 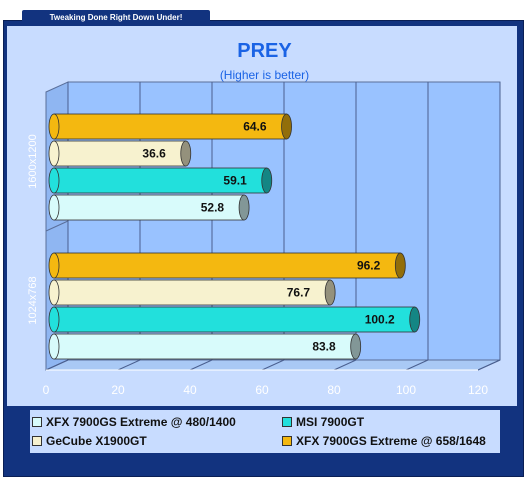 I want to click on bar-value-label: 59.1, so click(x=235, y=181).